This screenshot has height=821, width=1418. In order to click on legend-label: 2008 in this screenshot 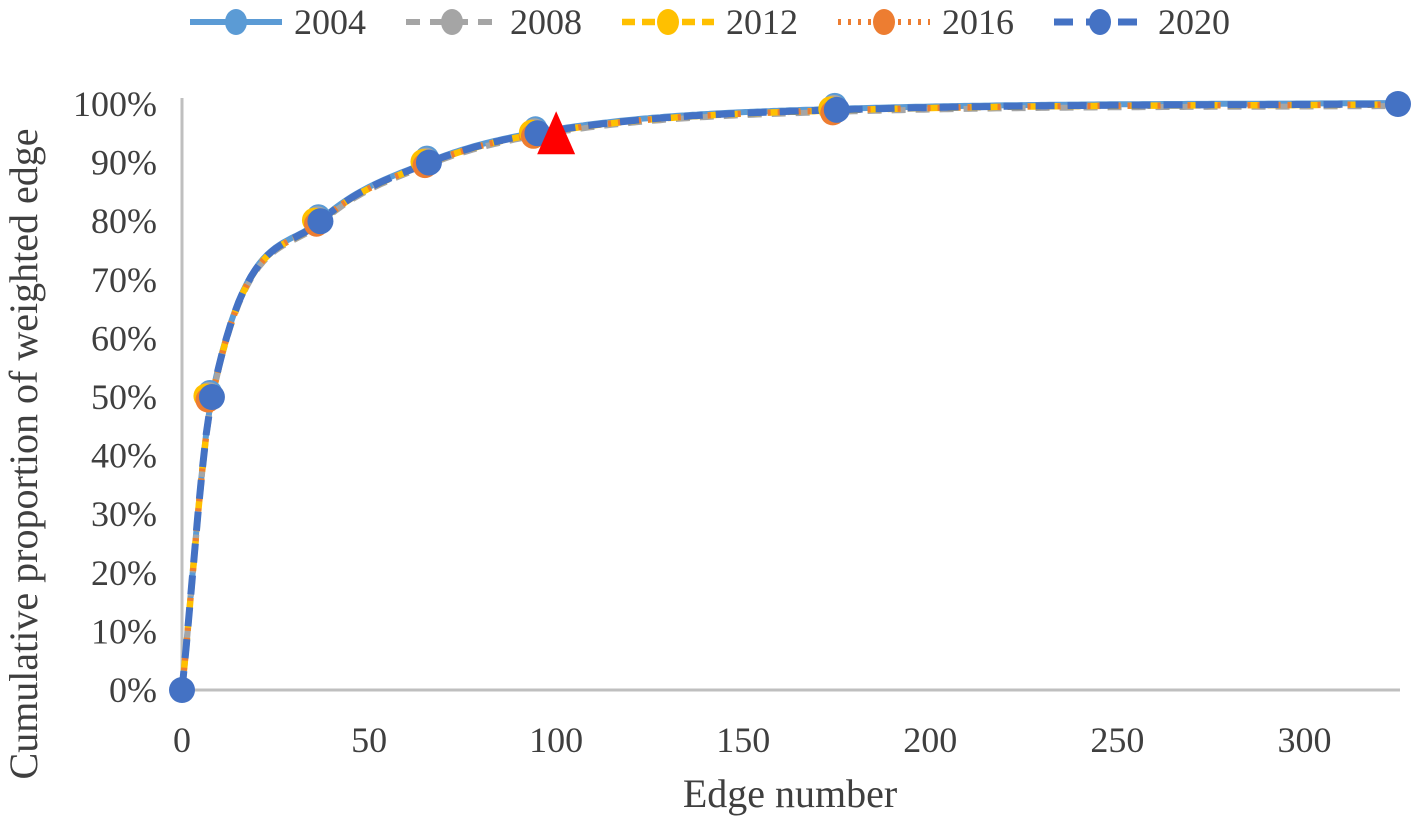, I will do `click(546, 22)`.